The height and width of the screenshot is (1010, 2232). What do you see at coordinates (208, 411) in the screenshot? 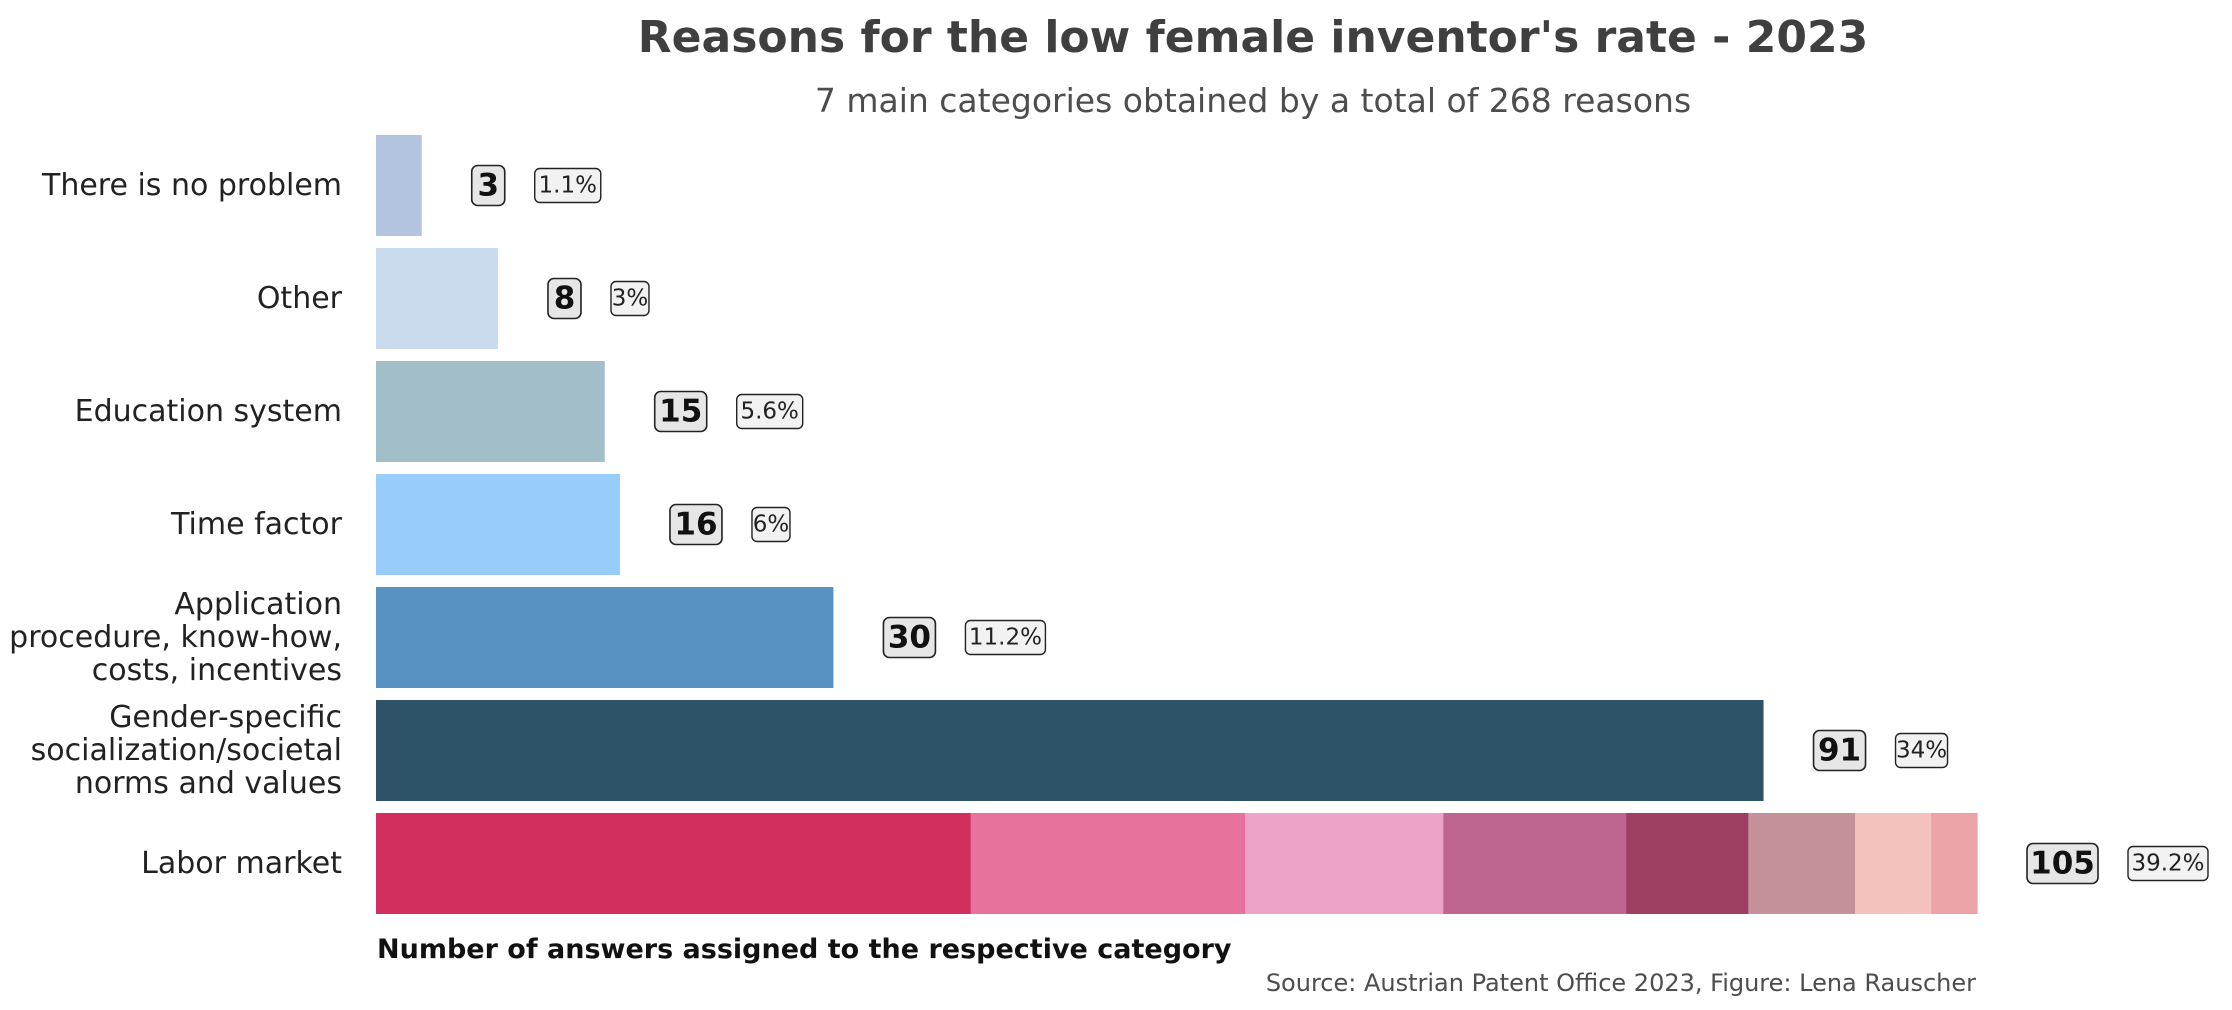
I see `category-label: Education system` at bounding box center [208, 411].